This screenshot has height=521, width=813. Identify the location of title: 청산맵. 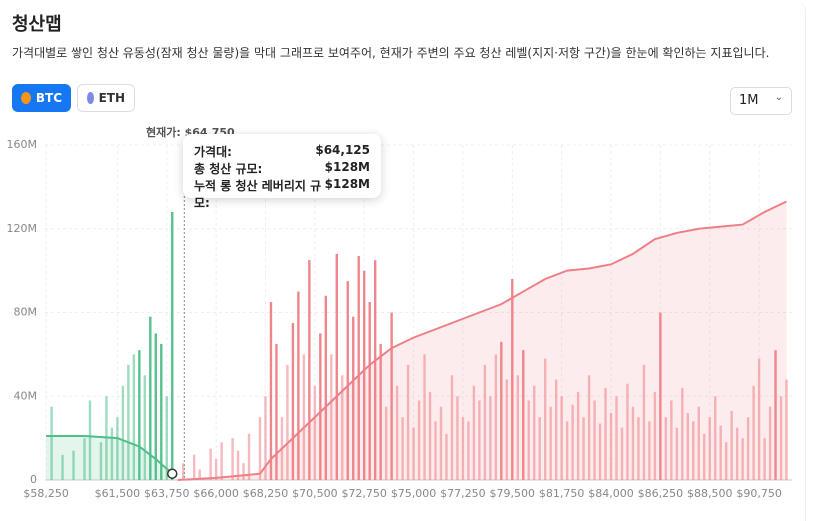
(37, 24).